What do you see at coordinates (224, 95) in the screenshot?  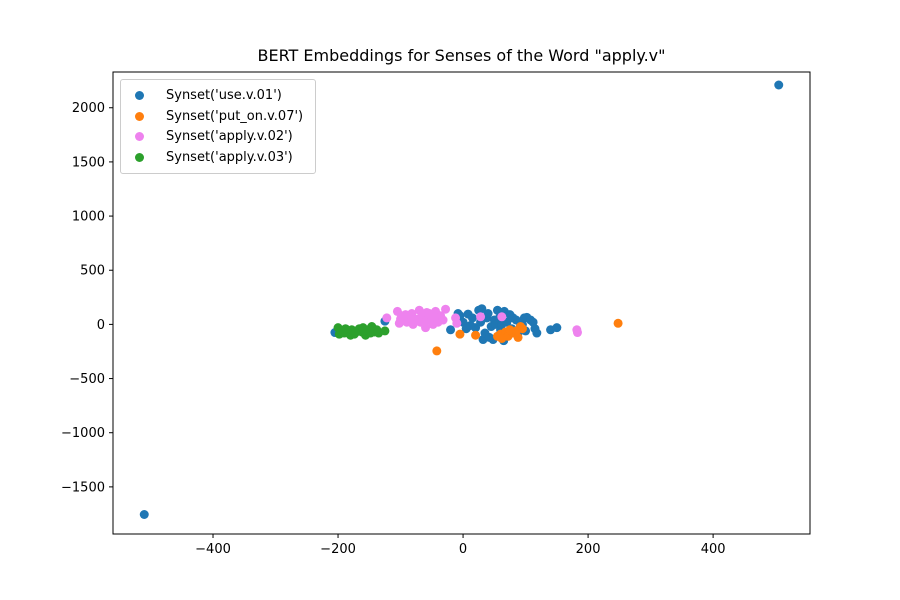 I see `legend-label-use-v01: Synset('use.v.01')` at bounding box center [224, 95].